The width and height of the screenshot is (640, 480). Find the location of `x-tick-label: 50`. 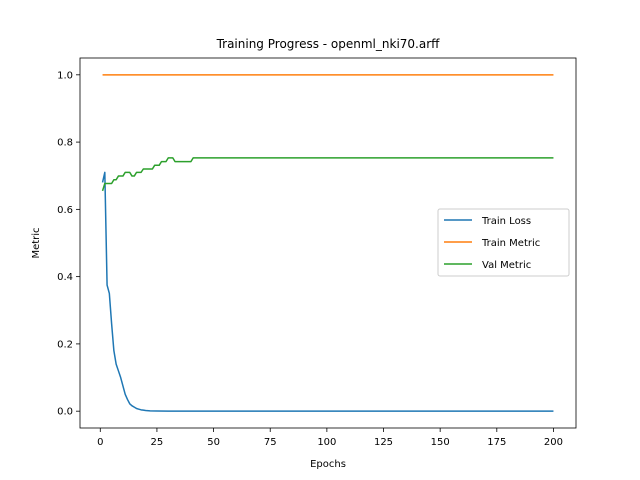

x-tick-label: 50 is located at coordinates (213, 442).